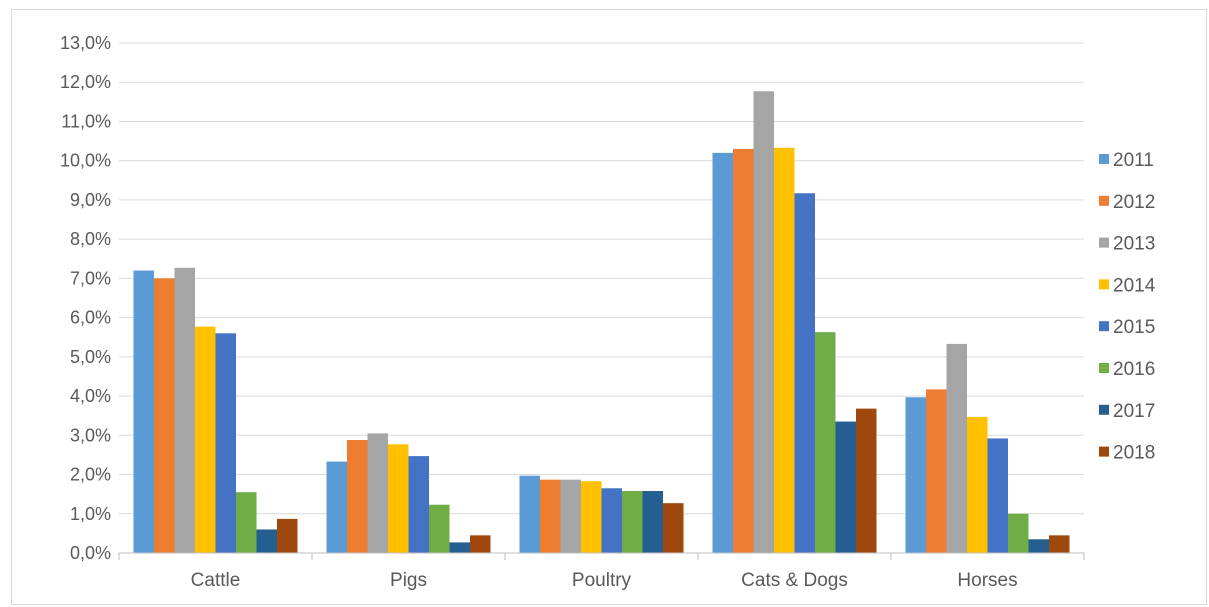 Image resolution: width=1209 pixels, height=607 pixels. I want to click on y-tick-label: 3,0%, so click(90, 435).